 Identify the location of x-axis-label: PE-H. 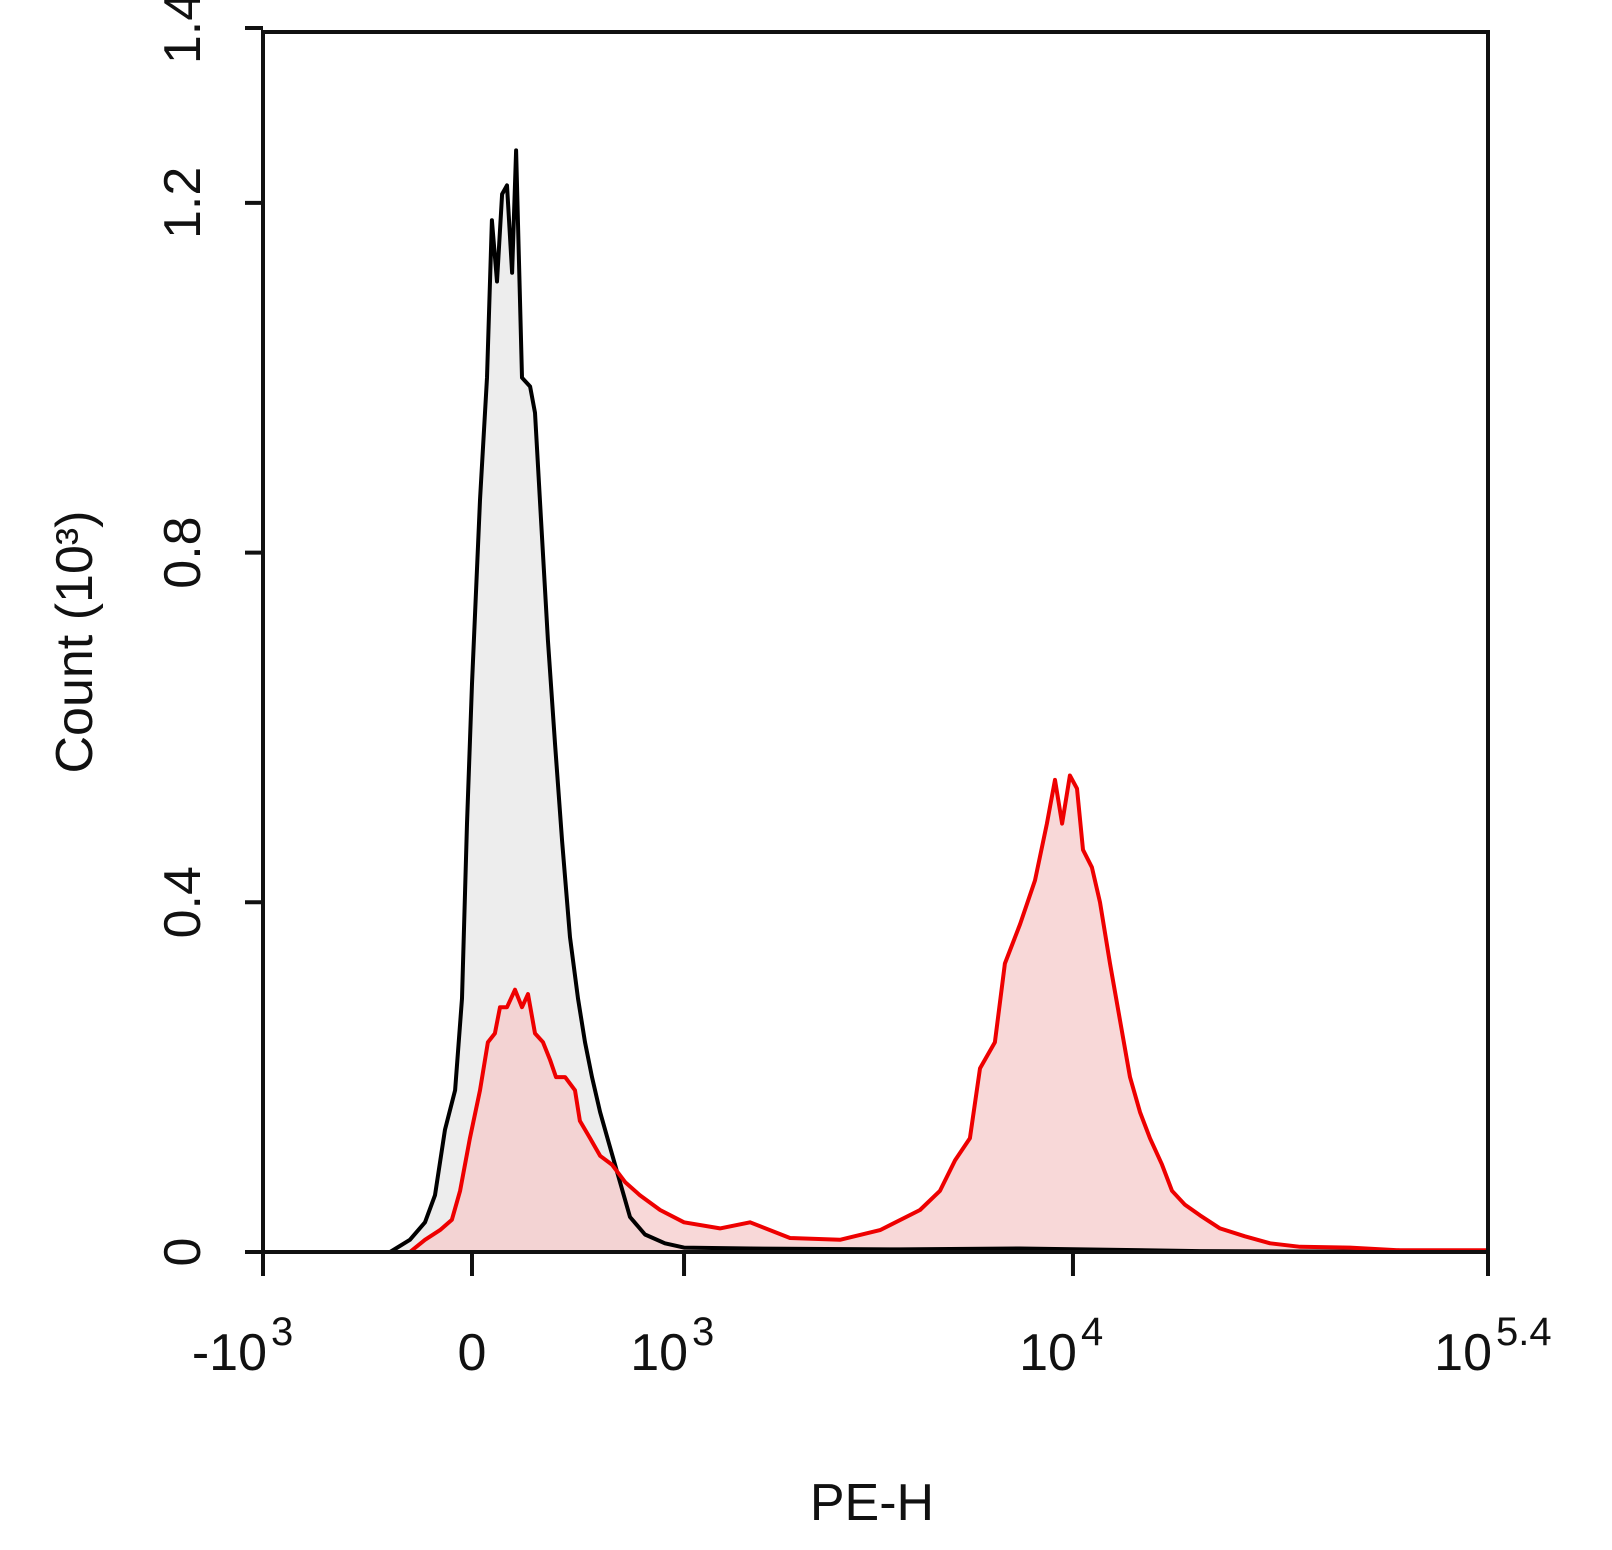
(872, 1503).